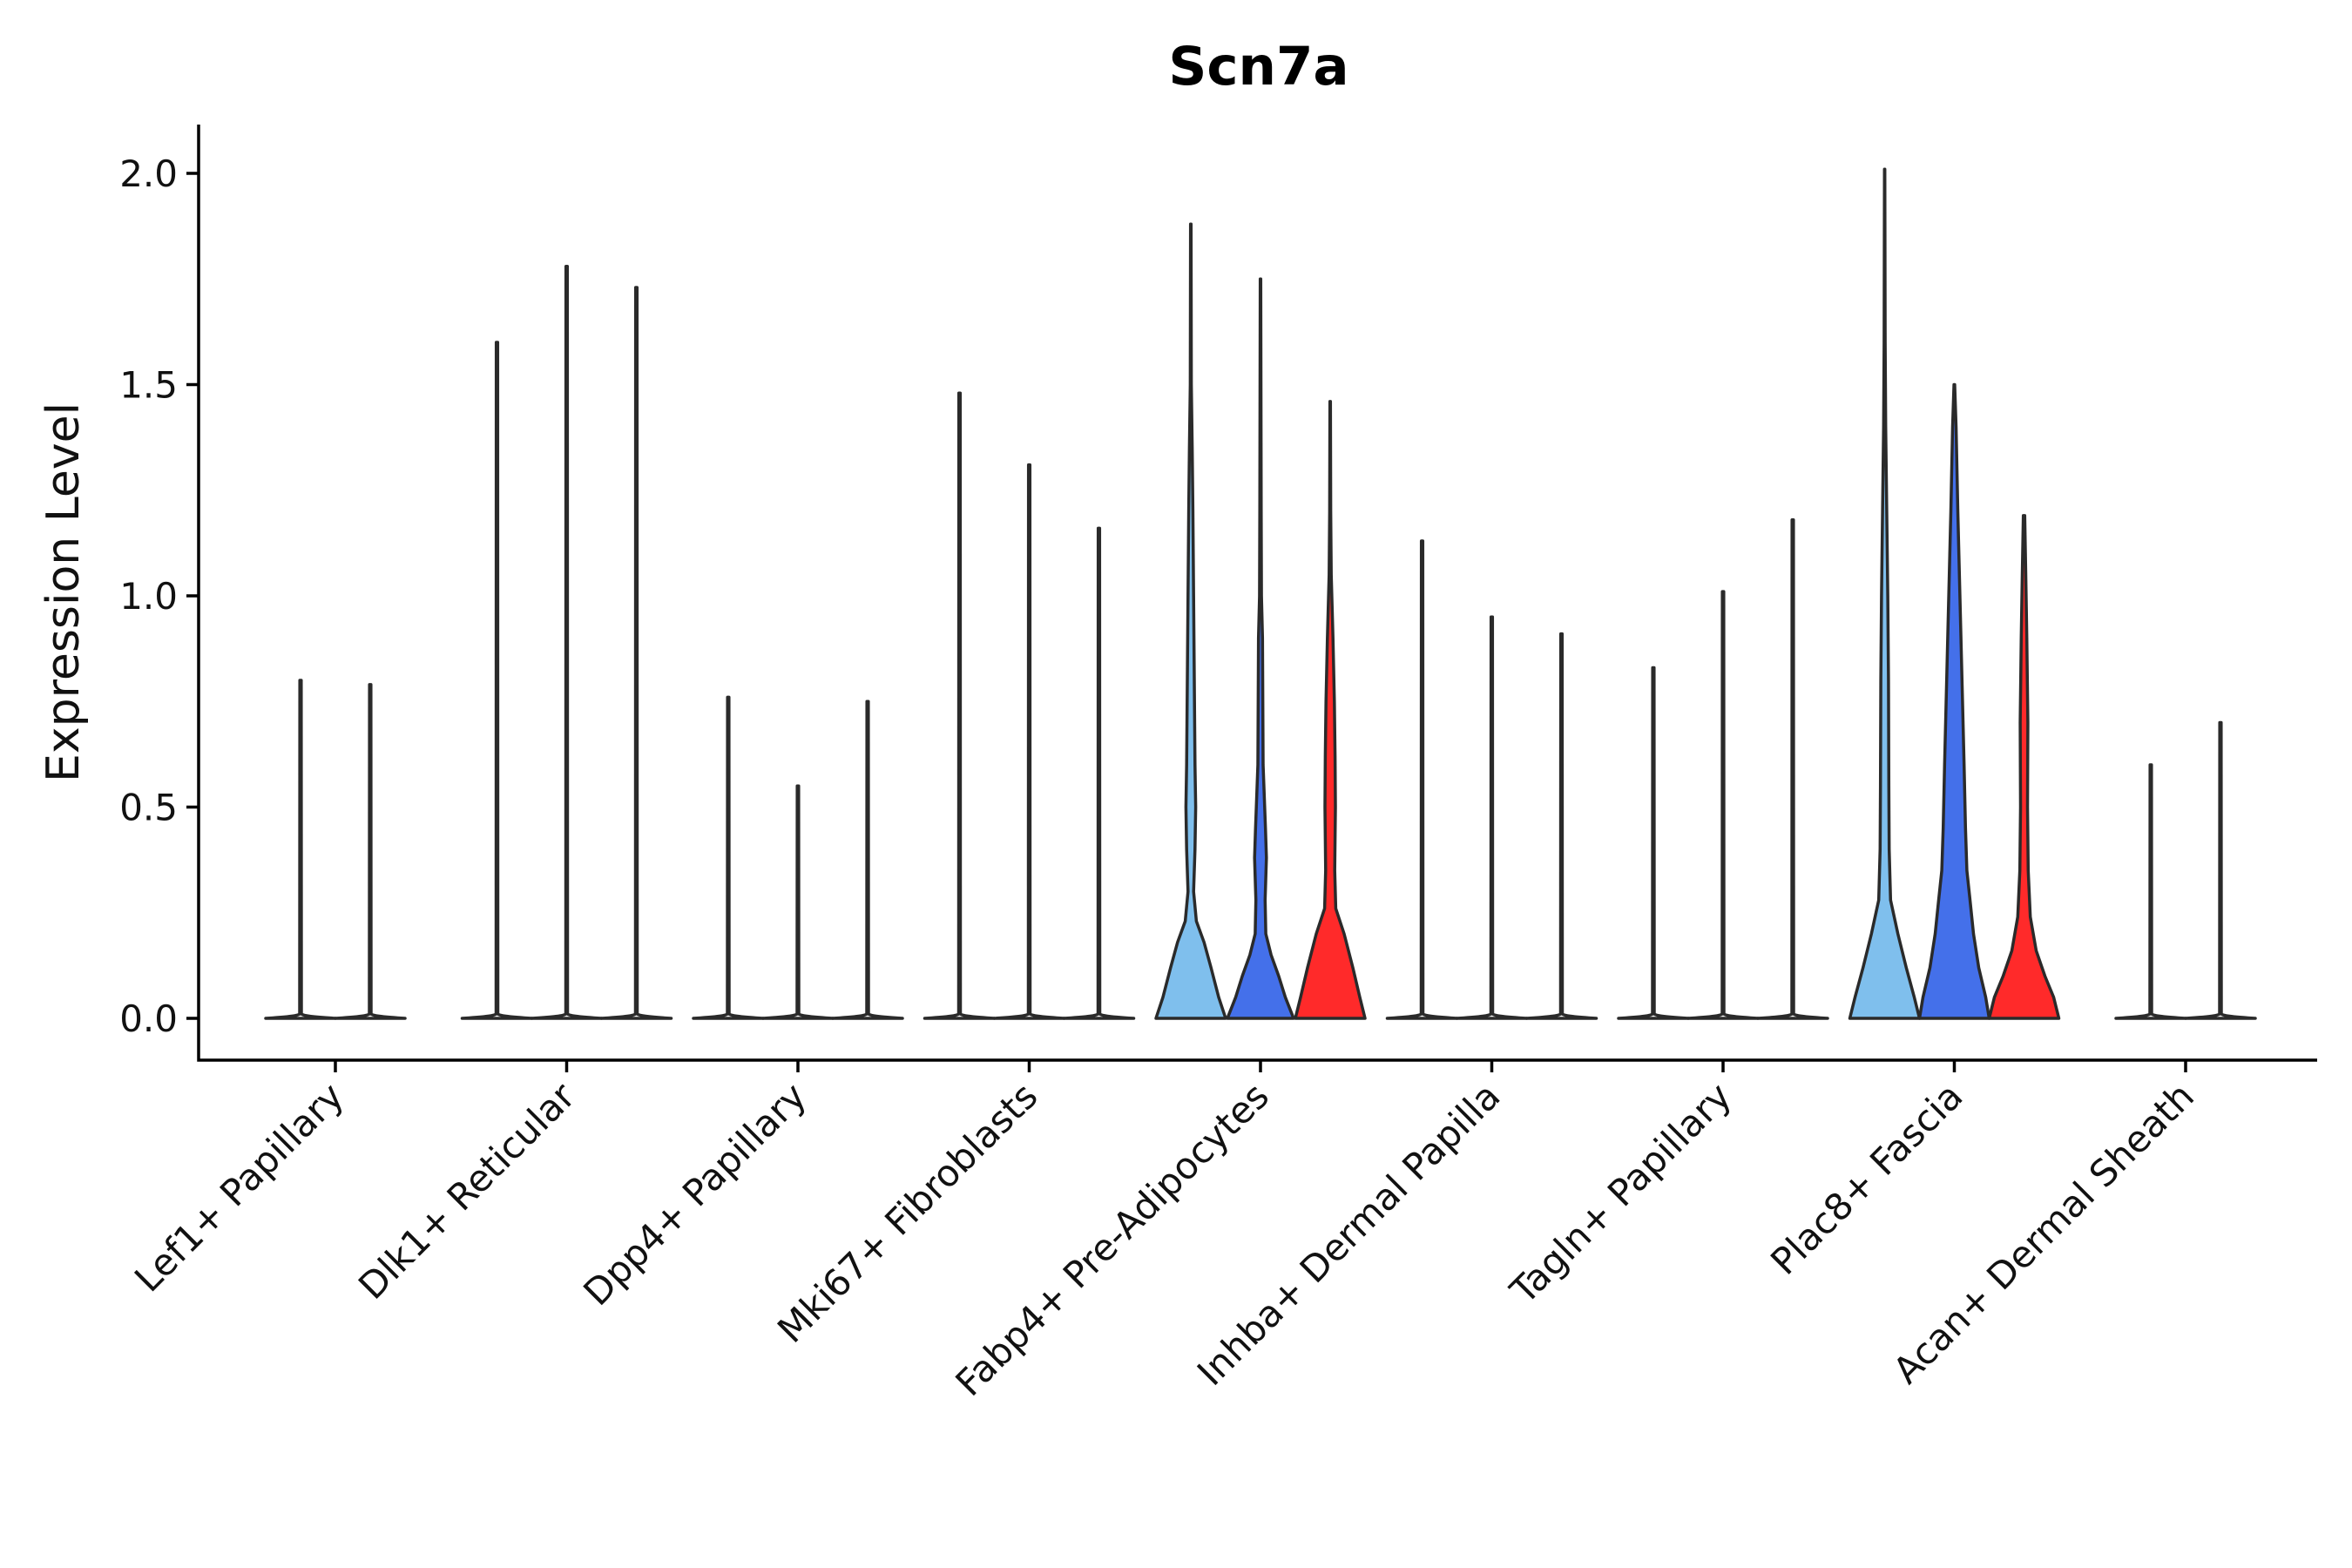 Image resolution: width=2352 pixels, height=1568 pixels. I want to click on y-tick-label: 0.0, so click(148, 1018).